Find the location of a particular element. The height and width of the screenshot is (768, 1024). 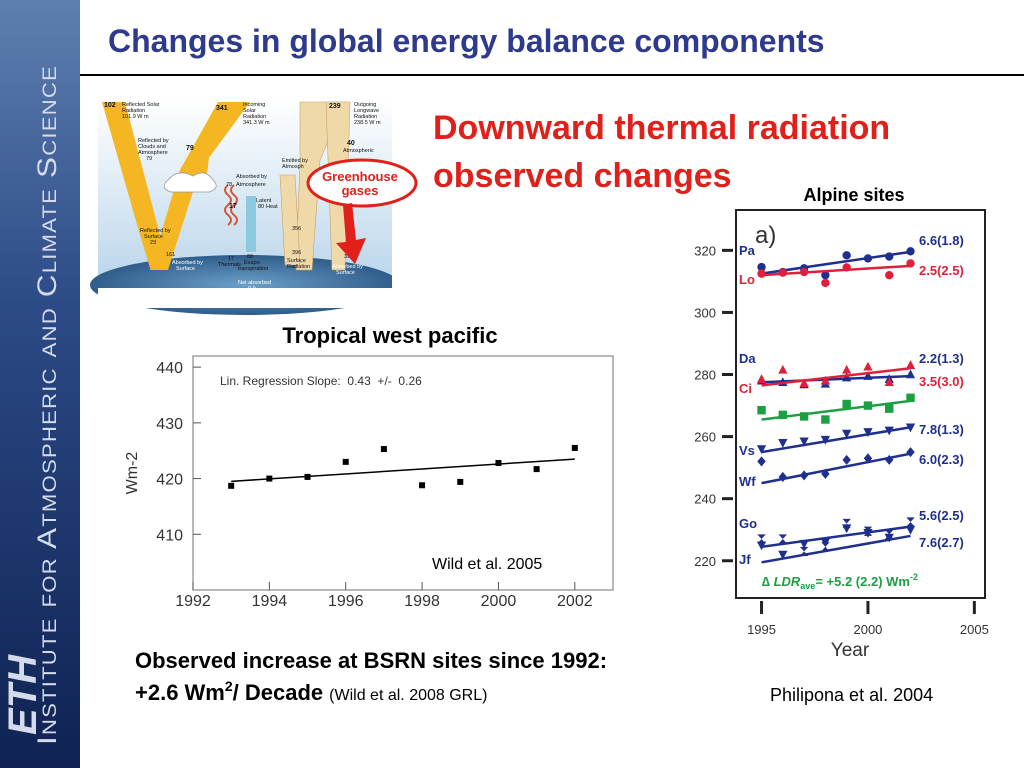

label: 80 is located at coordinates (261, 207).